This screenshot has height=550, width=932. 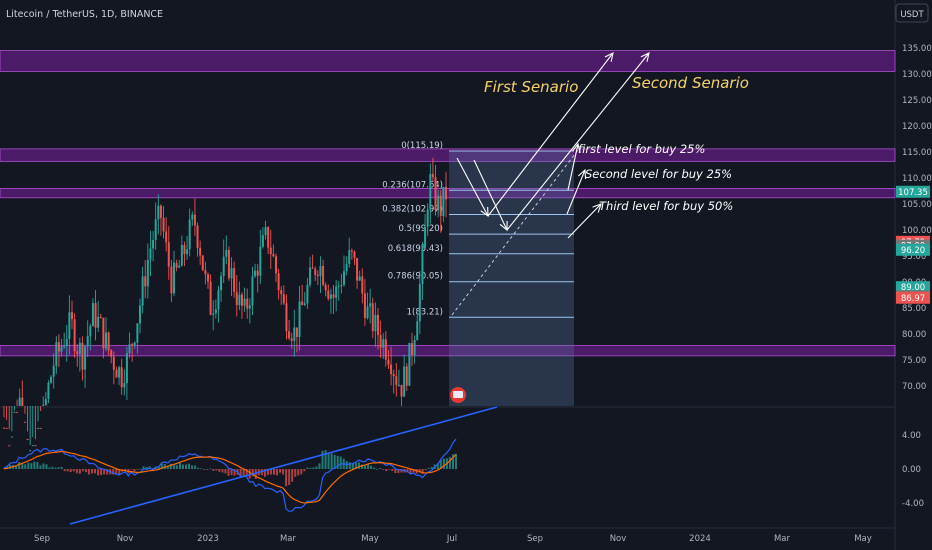 What do you see at coordinates (576, 147) in the screenshot?
I see `arrow-level-1-head` at bounding box center [576, 147].